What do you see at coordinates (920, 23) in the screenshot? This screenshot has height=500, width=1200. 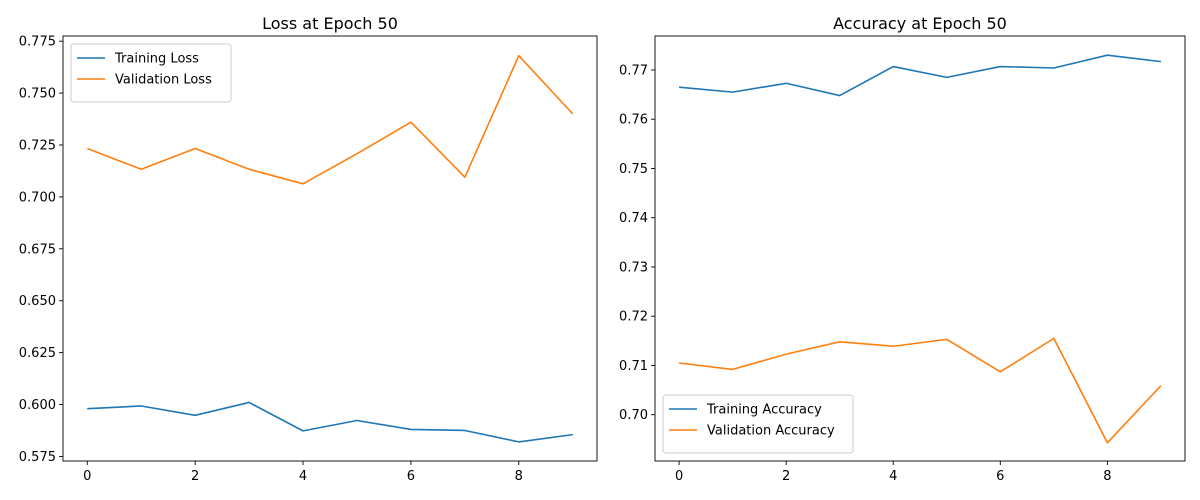 I see `chart-title: Accuracy at Epoch 50` at bounding box center [920, 23].